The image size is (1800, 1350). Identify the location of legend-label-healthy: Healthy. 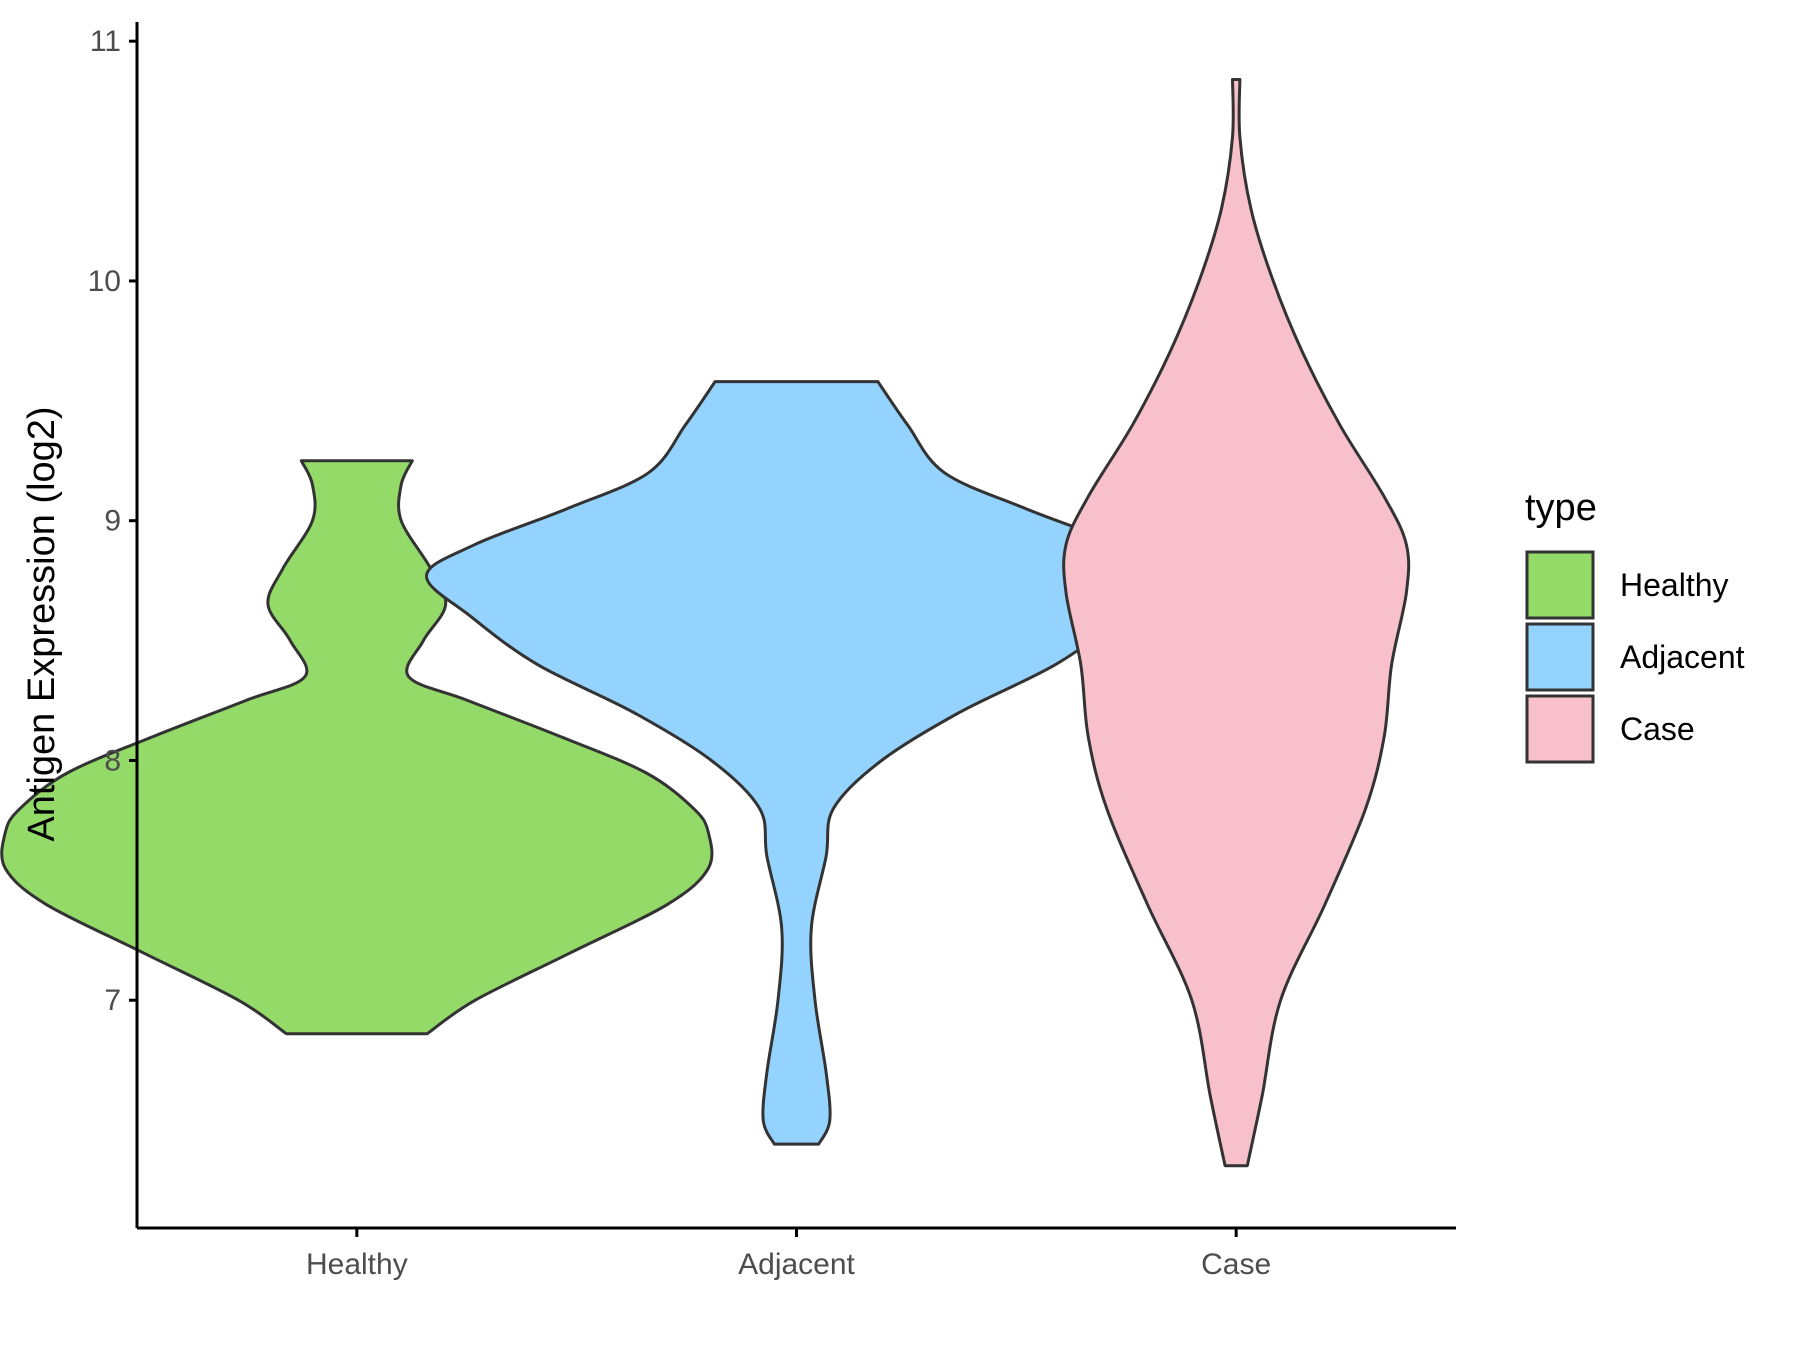
(1674, 585).